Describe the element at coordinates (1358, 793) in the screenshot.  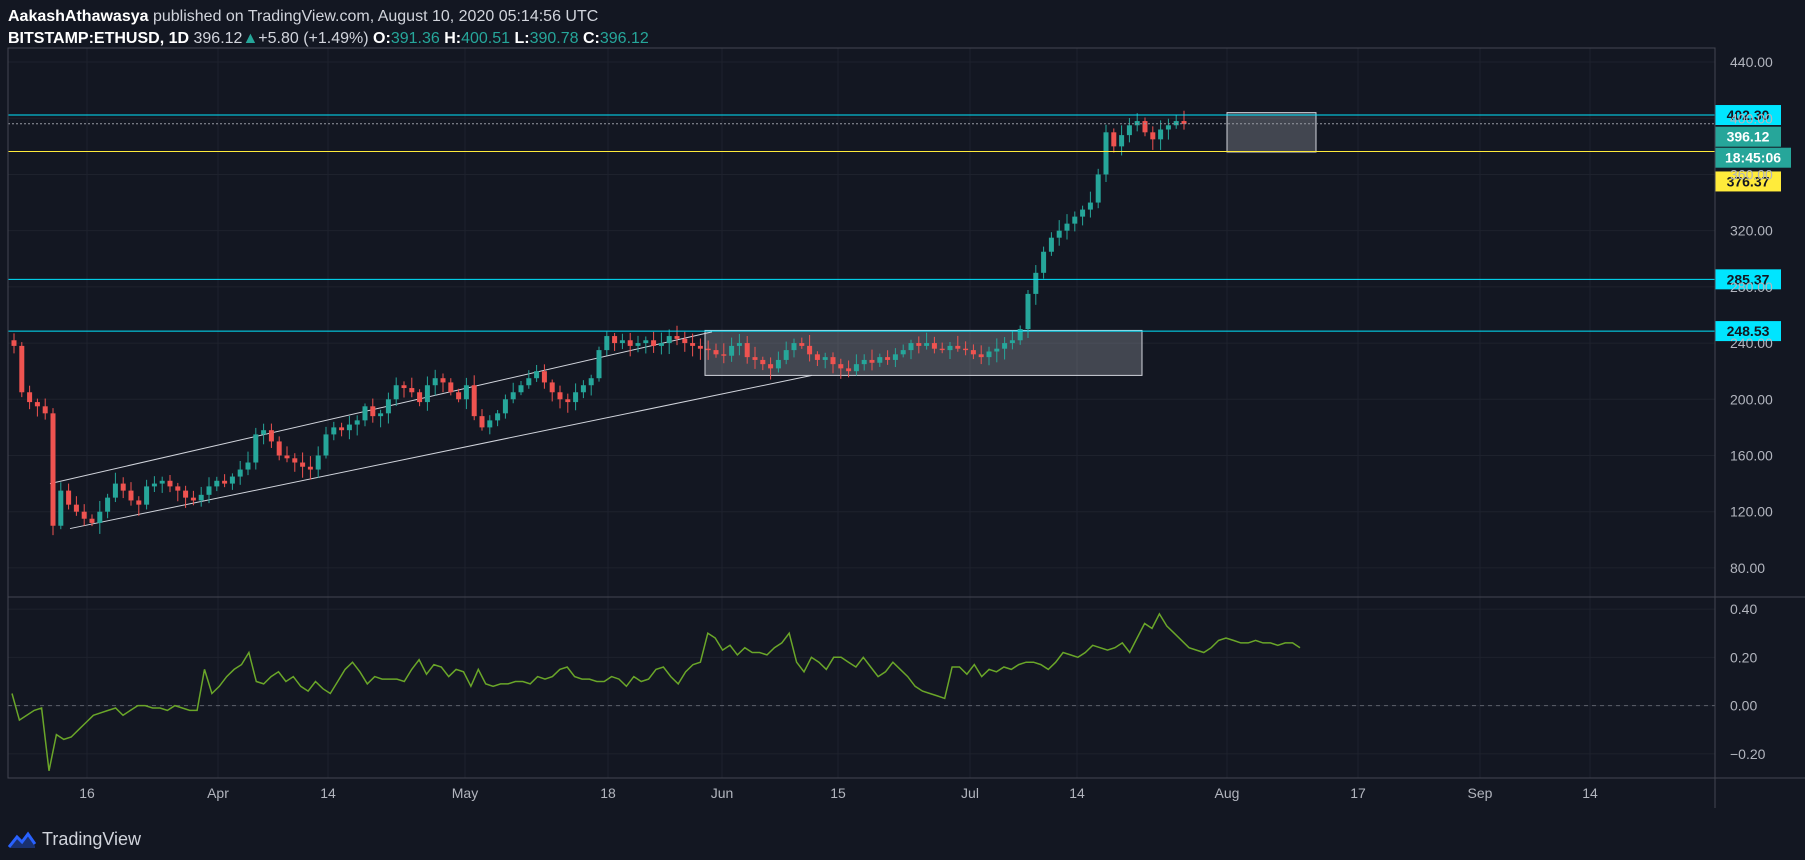
I see `time-tick-label: 17` at that location.